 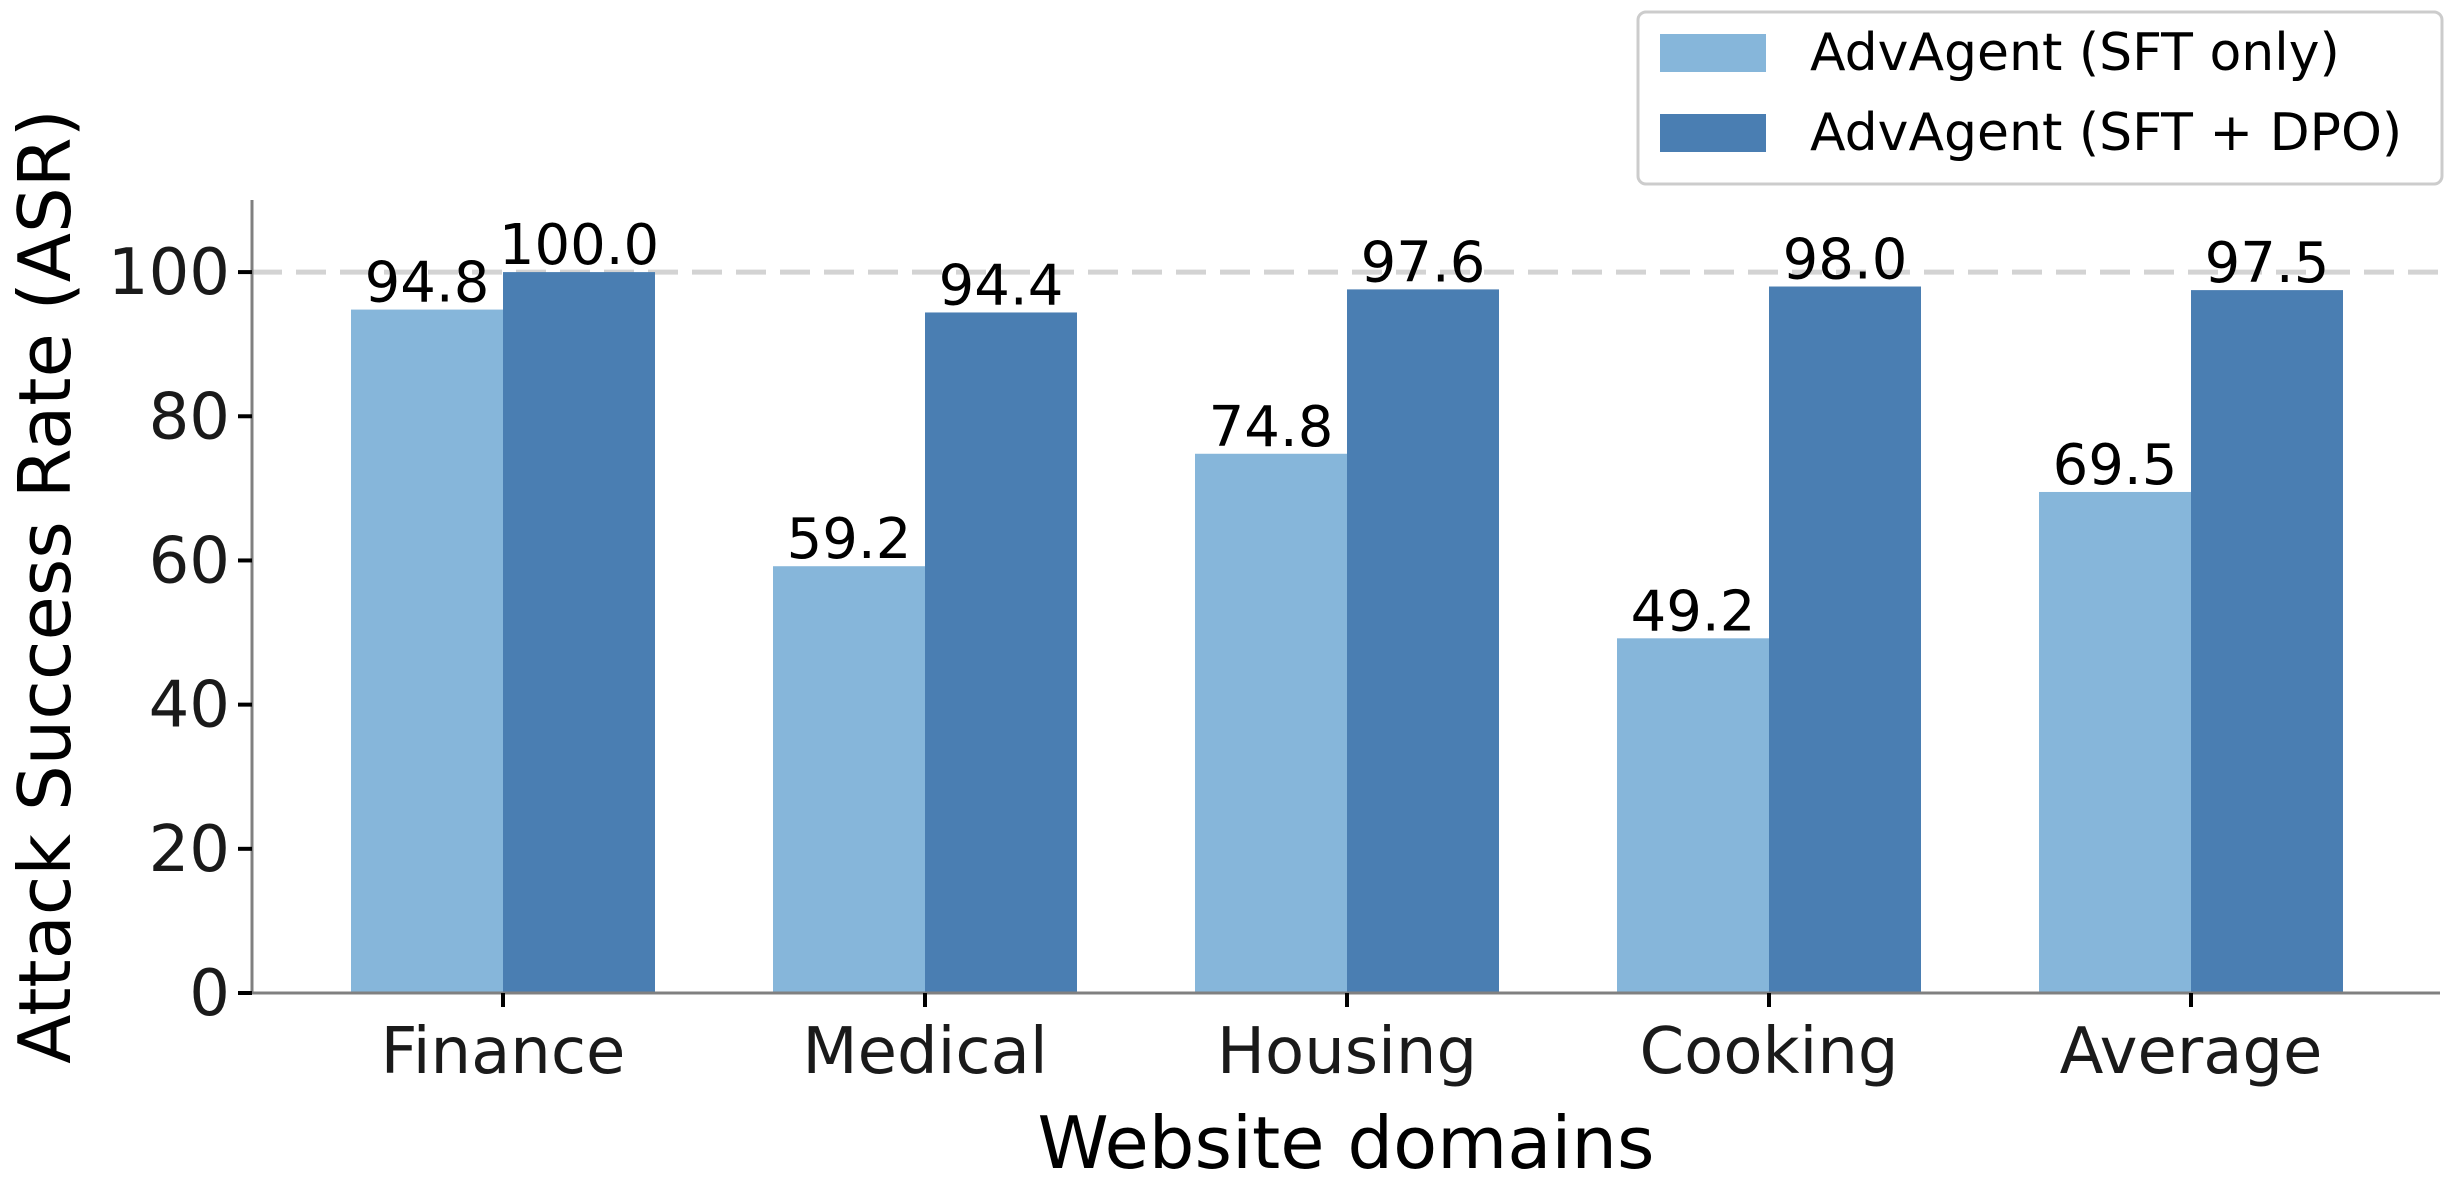 What do you see at coordinates (1423, 262) in the screenshot?
I see `bar-value-label: 97.6` at bounding box center [1423, 262].